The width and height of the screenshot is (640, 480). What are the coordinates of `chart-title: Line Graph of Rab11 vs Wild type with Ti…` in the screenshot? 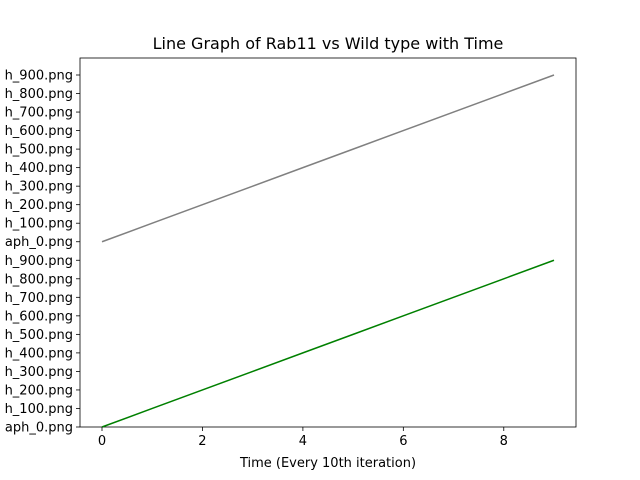 It's located at (328, 43).